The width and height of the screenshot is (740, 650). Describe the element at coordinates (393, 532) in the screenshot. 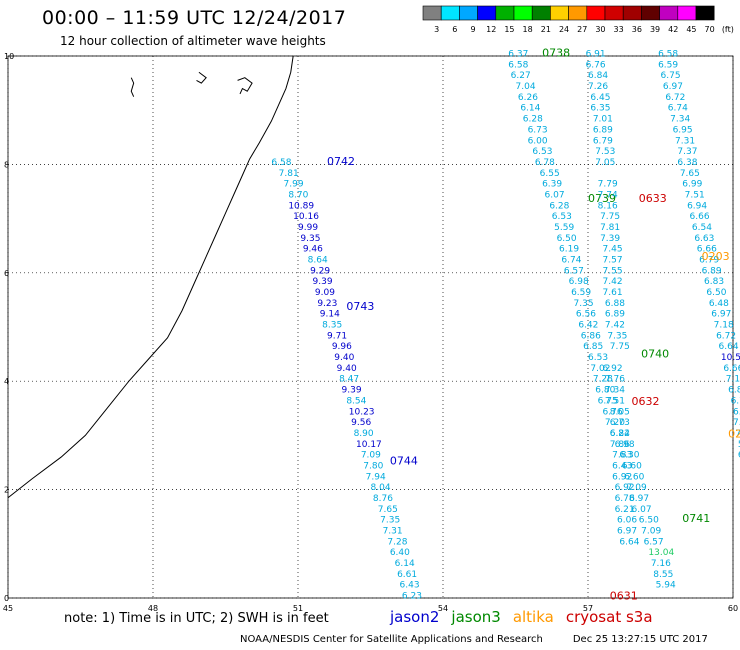

I see `wave-height-value: 7.31` at that location.